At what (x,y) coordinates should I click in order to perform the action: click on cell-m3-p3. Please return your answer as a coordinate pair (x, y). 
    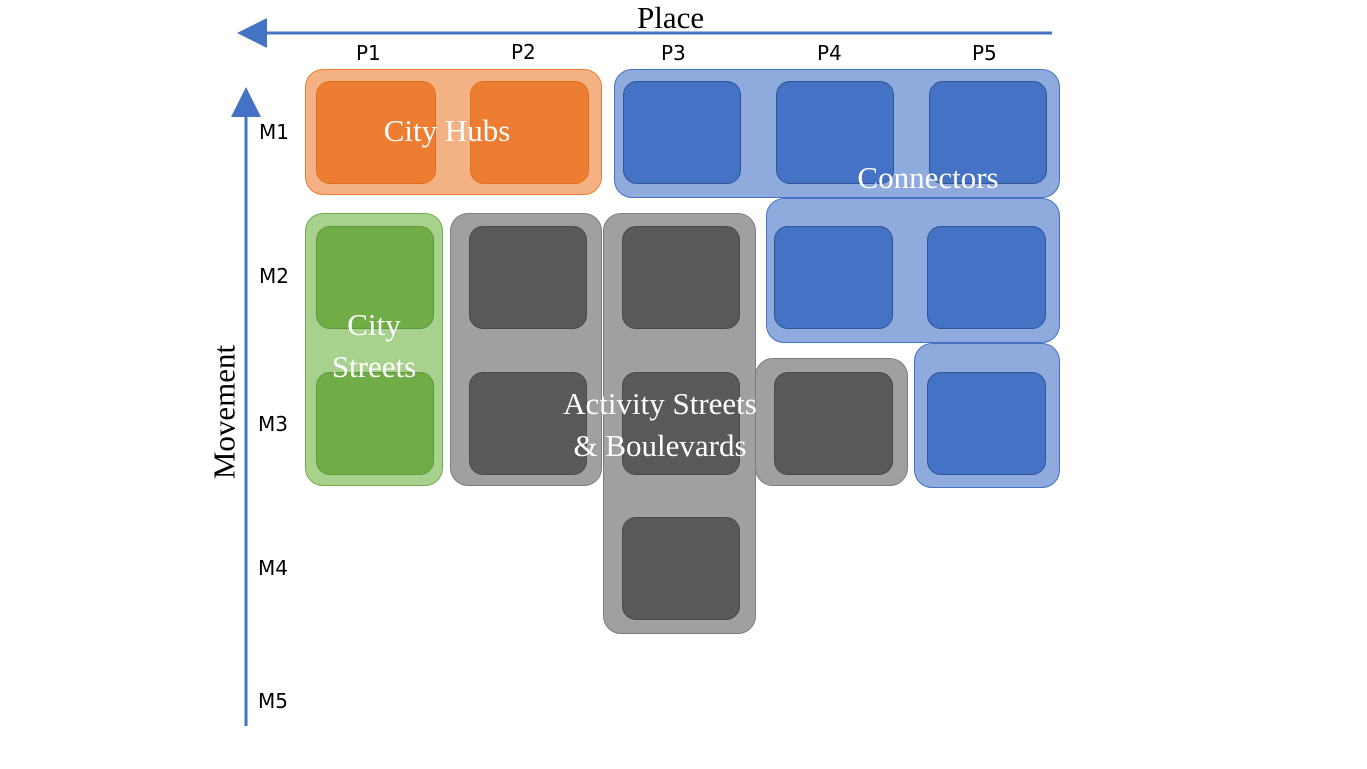
    Looking at the image, I should click on (681, 423).